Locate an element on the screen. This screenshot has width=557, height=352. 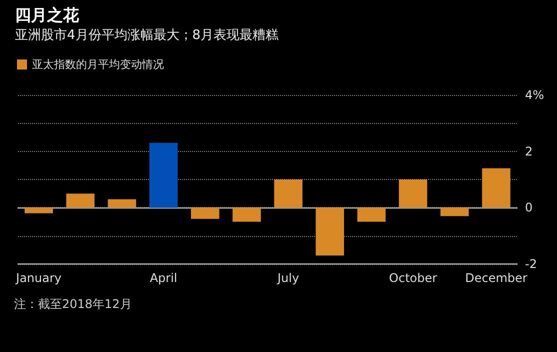
x-tick-label: December is located at coordinates (496, 278).